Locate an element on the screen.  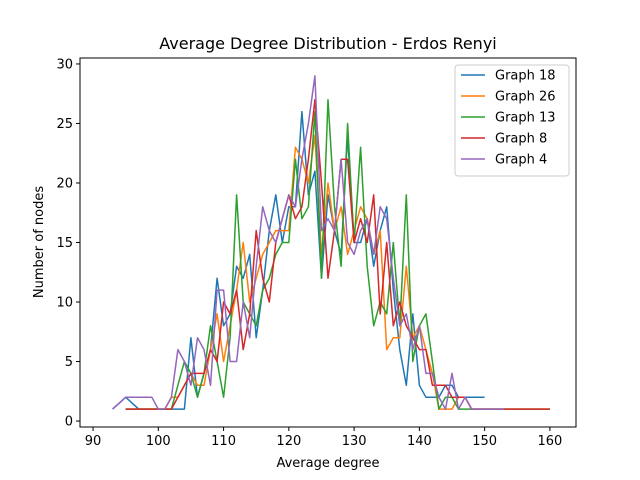
legend-label: Graph 18 is located at coordinates (525, 76).